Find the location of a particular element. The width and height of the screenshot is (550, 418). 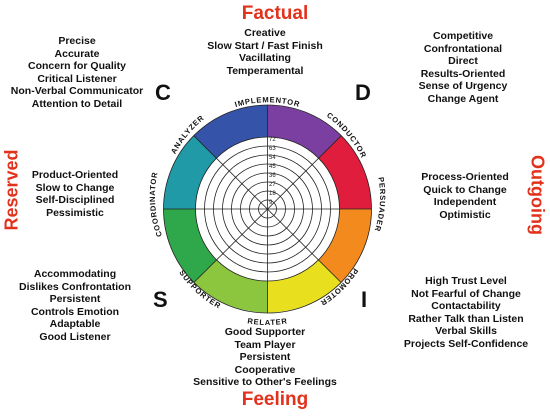

supporter-sector is located at coordinates (190, 246).